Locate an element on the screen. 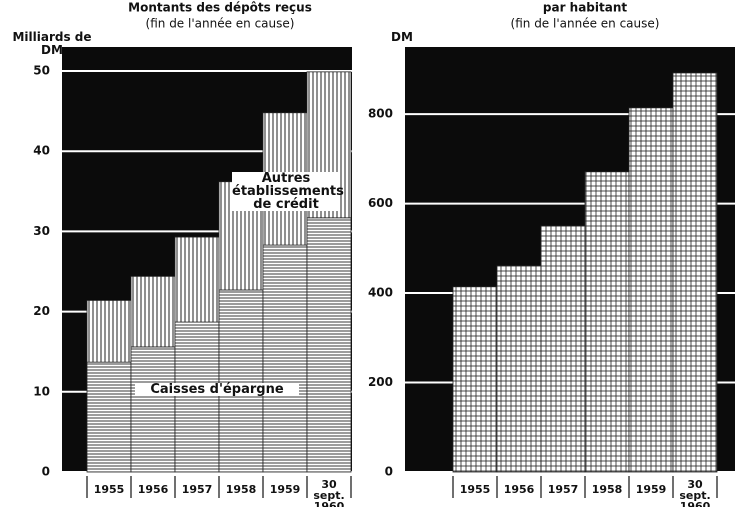 The height and width of the screenshot is (507, 743). y-axis-label: Milliards de DM is located at coordinates (52, 43).